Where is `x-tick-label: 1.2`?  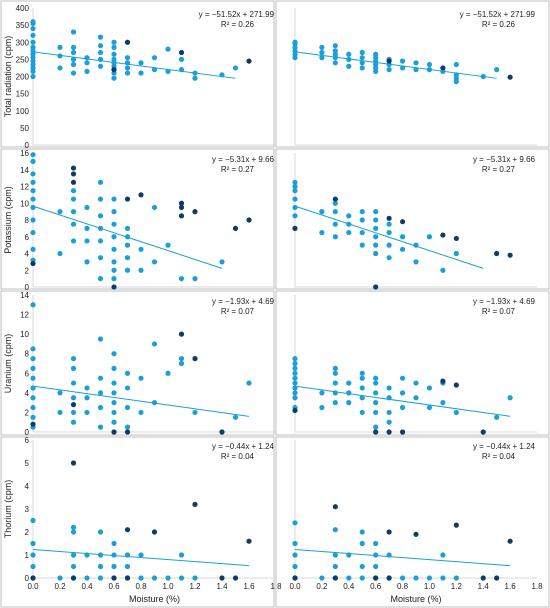
x-tick-label: 1.2 is located at coordinates (195, 586).